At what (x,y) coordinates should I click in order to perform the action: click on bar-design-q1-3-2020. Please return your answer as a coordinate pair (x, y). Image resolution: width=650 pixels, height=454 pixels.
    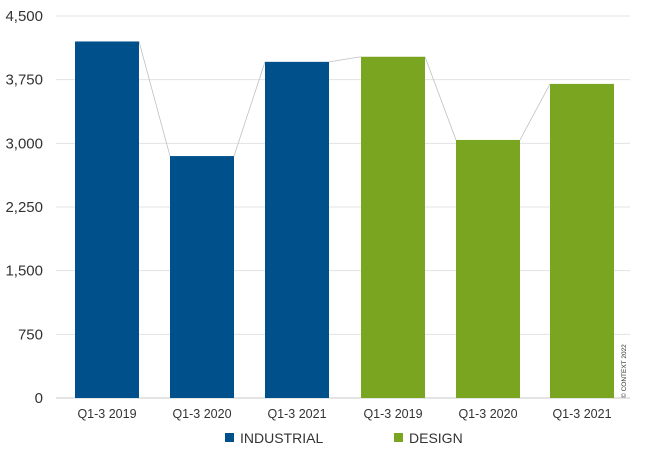
    Looking at the image, I should click on (488, 268).